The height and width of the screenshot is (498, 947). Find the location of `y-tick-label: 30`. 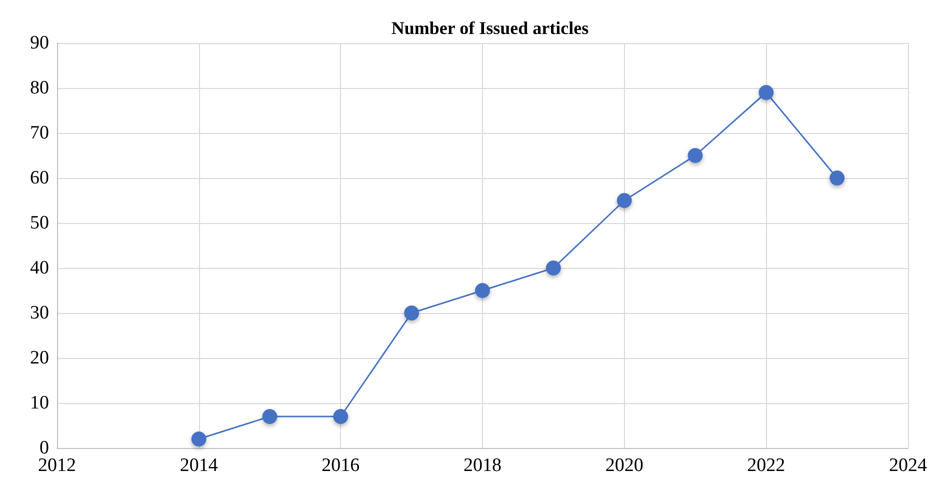

y-tick-label: 30 is located at coordinates (39, 313).